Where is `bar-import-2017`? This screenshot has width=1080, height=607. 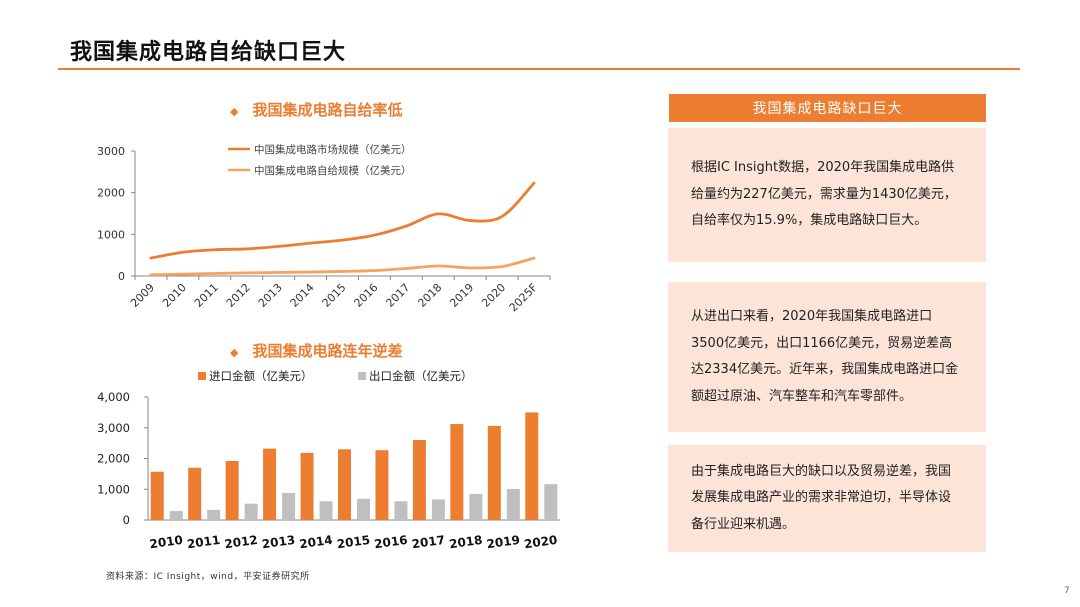 bar-import-2017 is located at coordinates (419, 480).